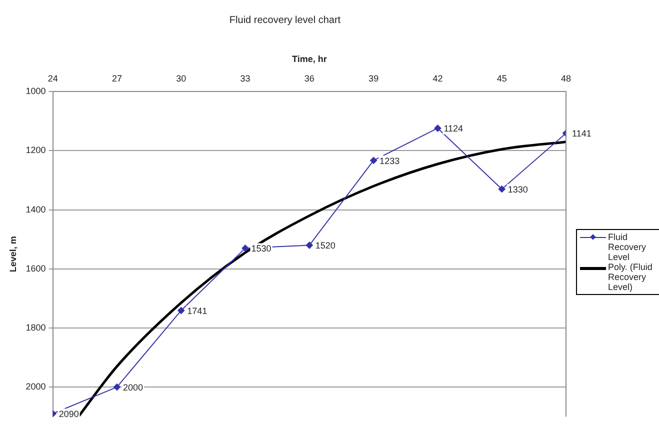  I want to click on data-label: 2090, so click(68, 414).